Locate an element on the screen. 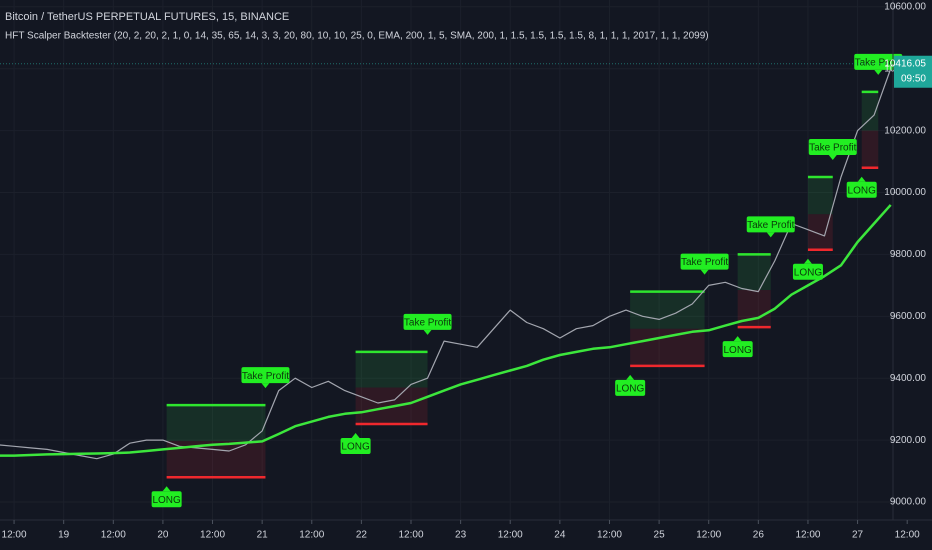 This screenshot has height=550, width=932. y-tick-label: 9600.00 is located at coordinates (908, 316).